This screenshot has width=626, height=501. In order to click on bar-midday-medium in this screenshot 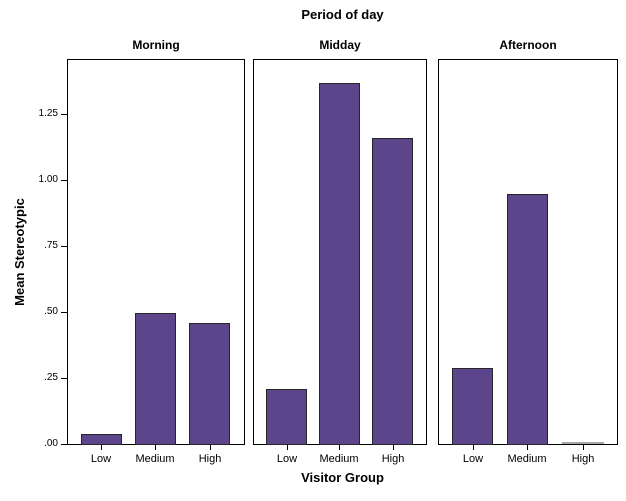, I will do `click(339, 264)`.